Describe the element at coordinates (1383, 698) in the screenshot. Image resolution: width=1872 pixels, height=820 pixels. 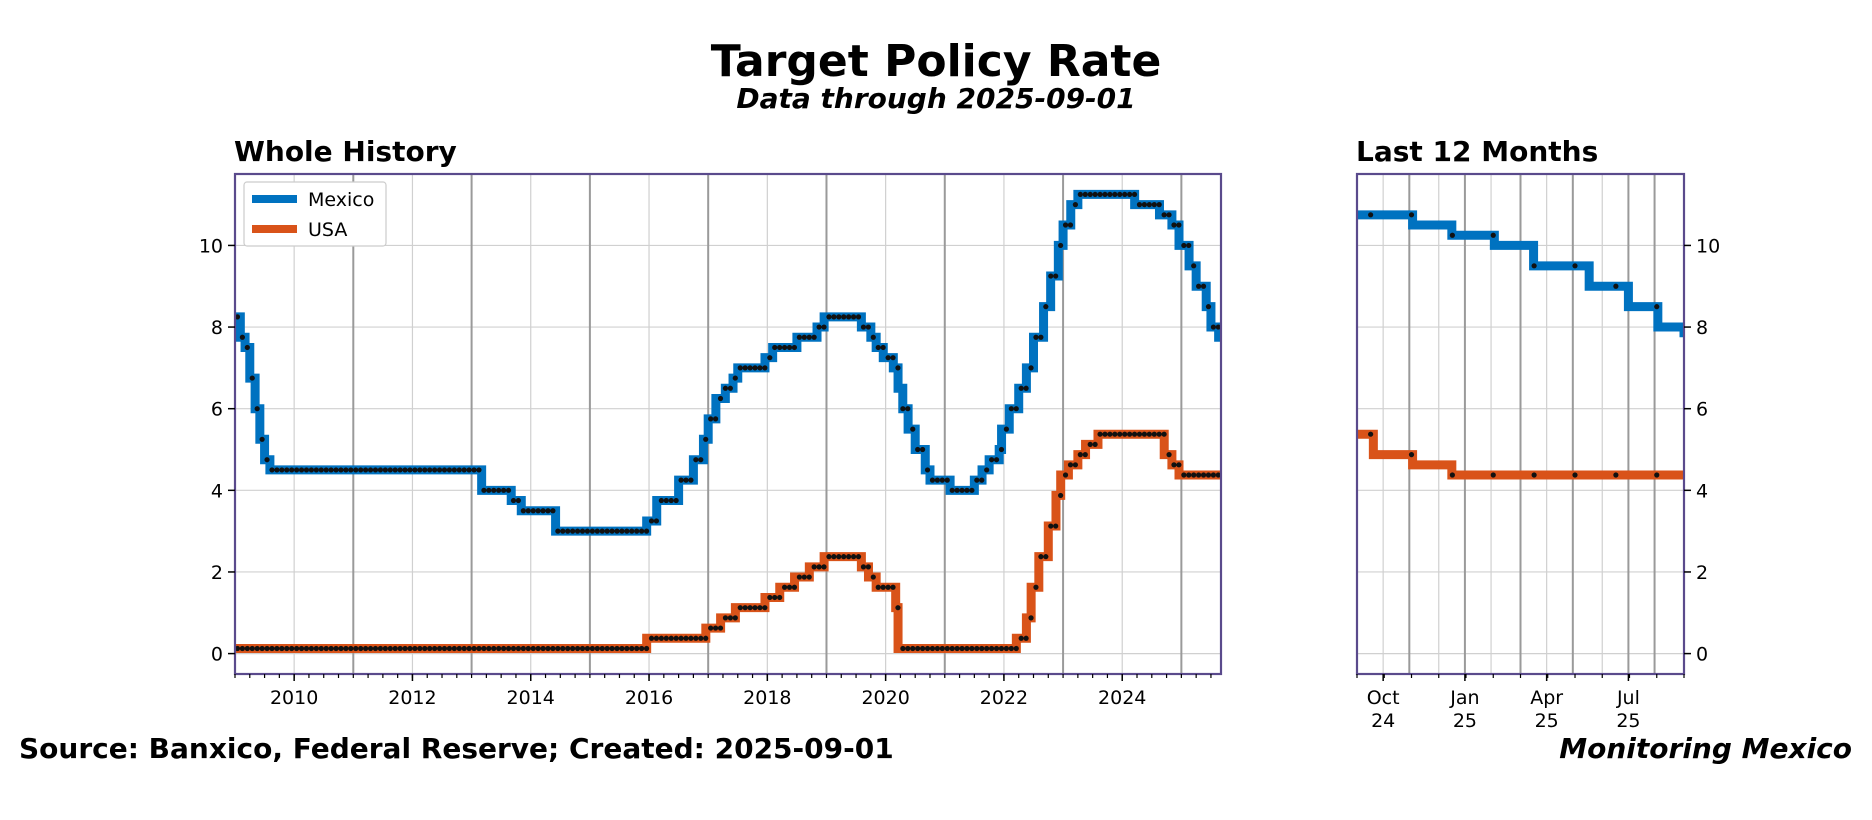
I see `x-tick-label: Oct` at that location.